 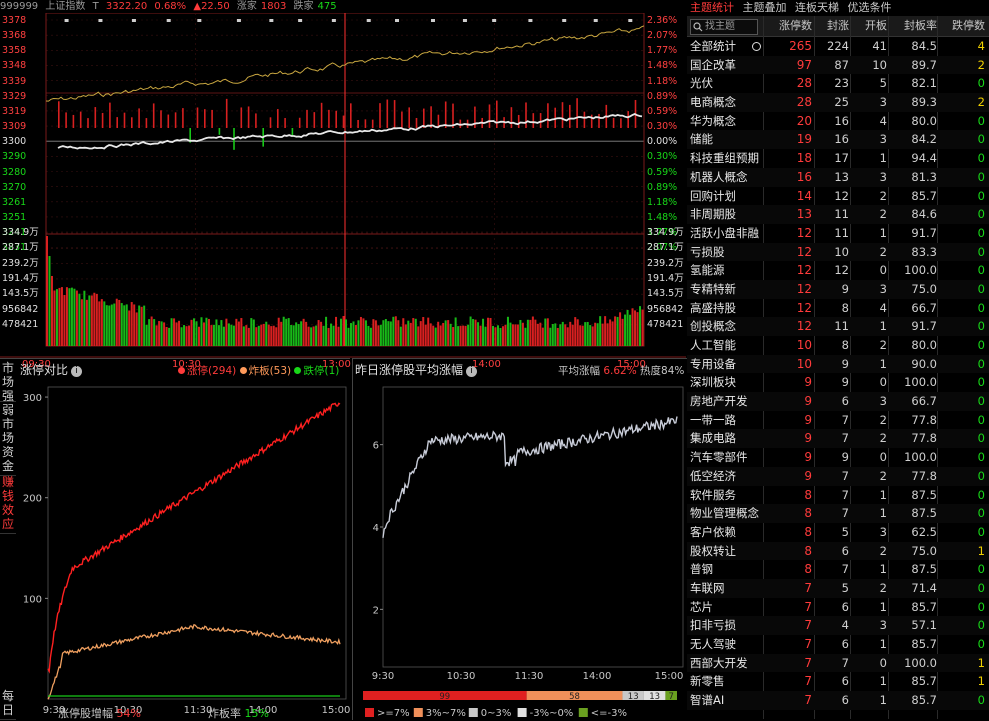 I want to click on theme-row: 房地产开发 9 6 3 66.7 0, so click(x=838, y=401).